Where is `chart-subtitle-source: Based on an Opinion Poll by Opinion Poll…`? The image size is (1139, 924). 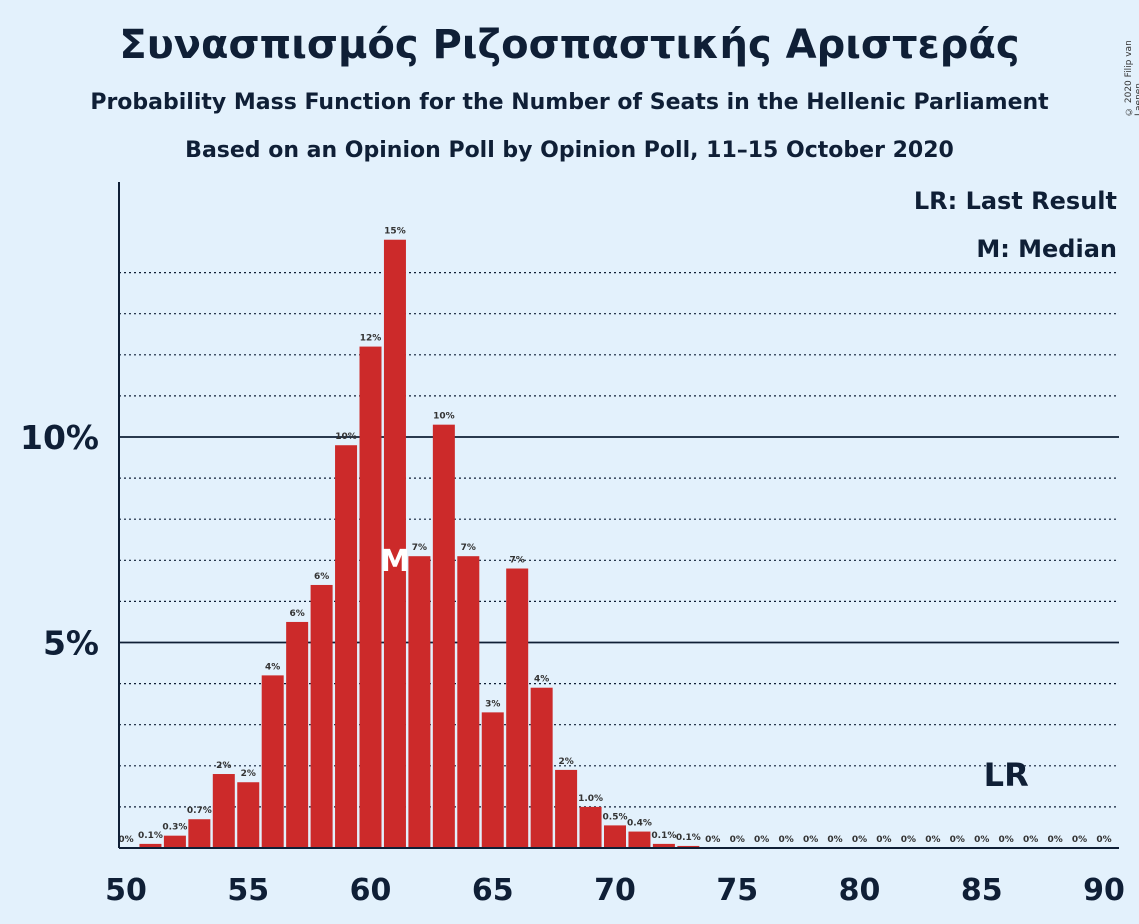
chart-subtitle-source: Based on an Opinion Poll by Opinion Poll… is located at coordinates (569, 150).